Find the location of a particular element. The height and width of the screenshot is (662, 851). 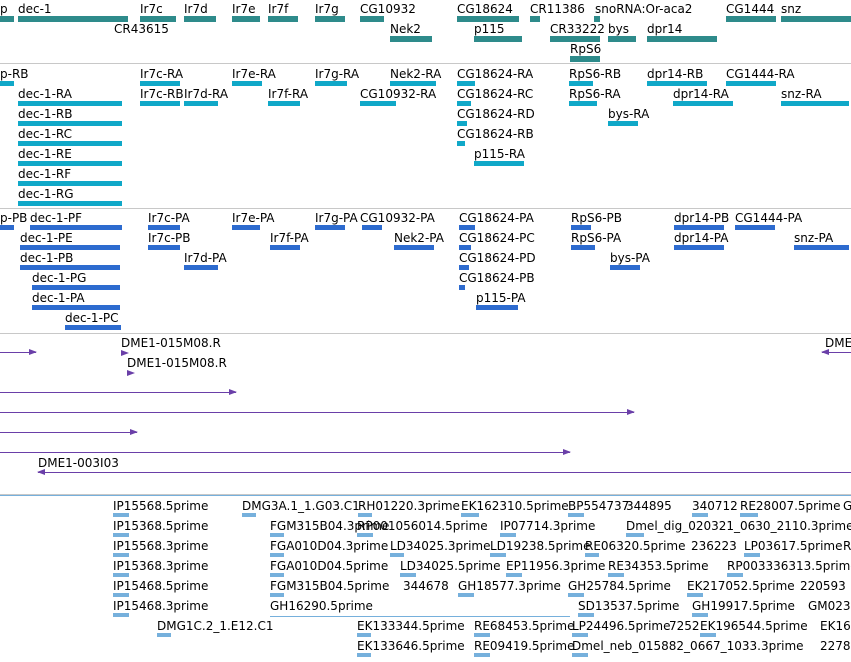

clones-label: DME1-003I03 is located at coordinates (78, 463).